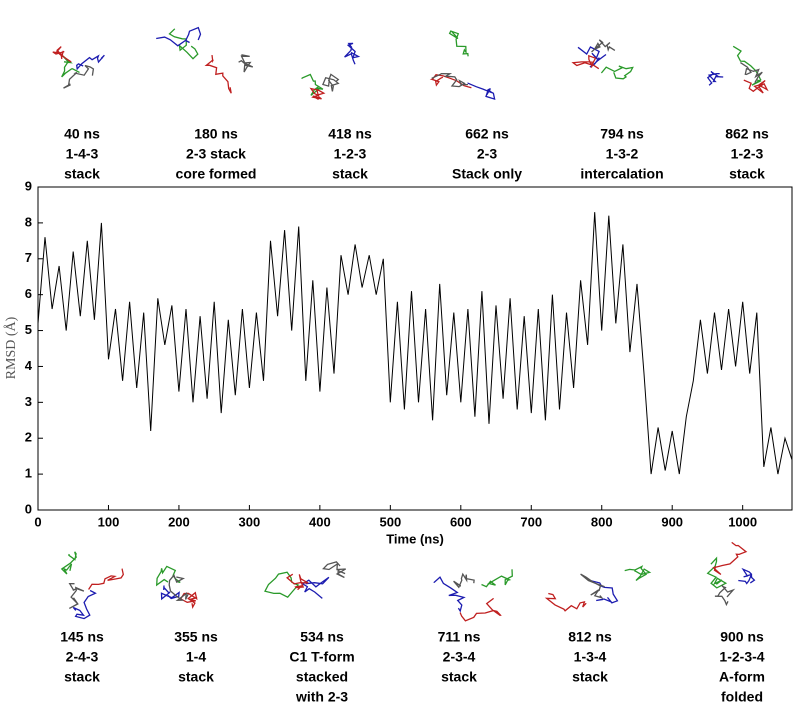  What do you see at coordinates (461, 521) in the screenshot?
I see `x-tick-label: 600` at bounding box center [461, 521].